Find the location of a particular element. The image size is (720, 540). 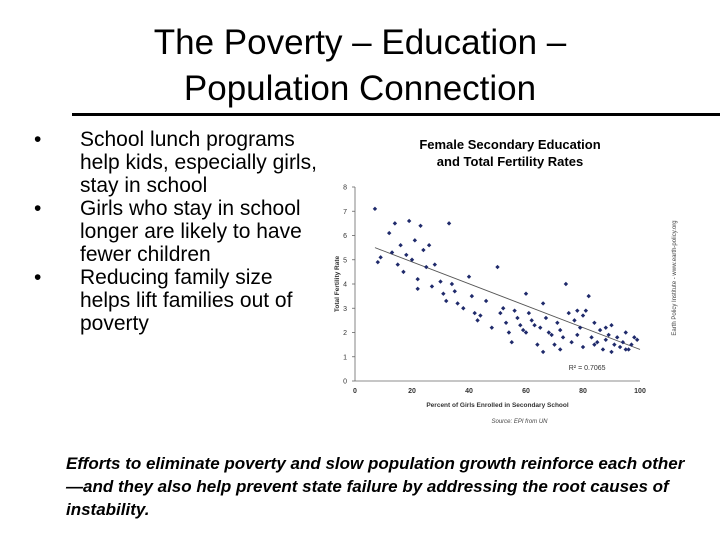

x-tick-label: 100 is located at coordinates (640, 391).